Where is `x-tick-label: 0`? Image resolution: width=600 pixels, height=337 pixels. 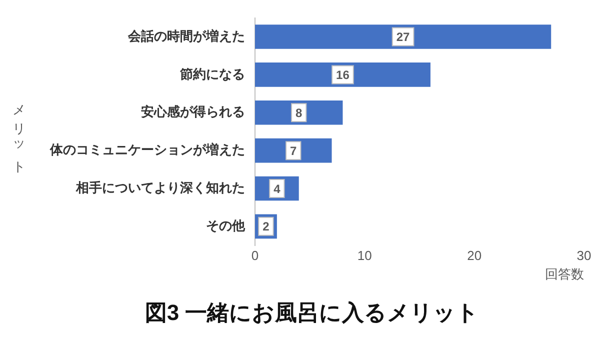 x-tick-label: 0 is located at coordinates (255, 255).